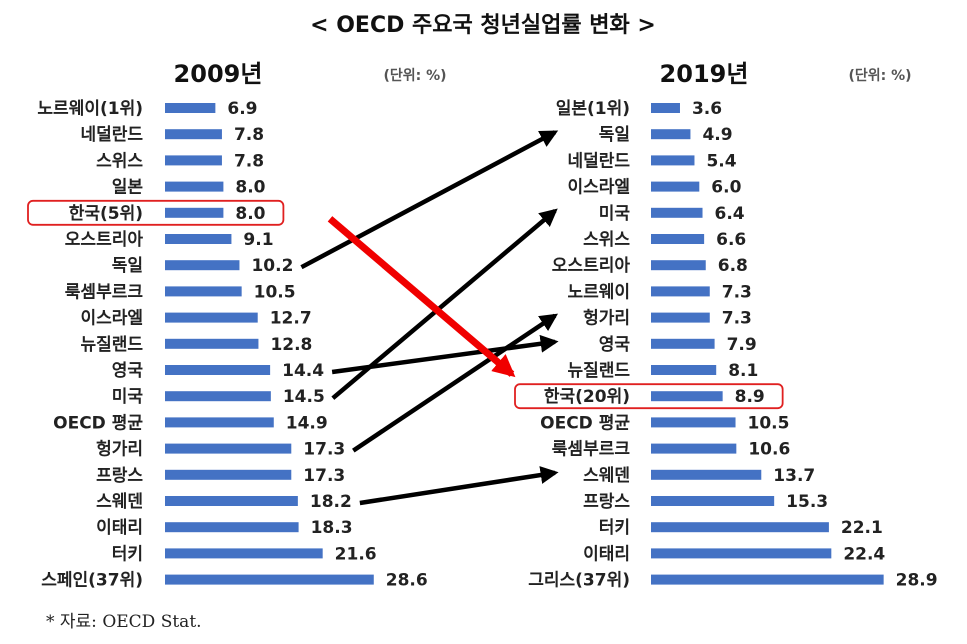 The height and width of the screenshot is (644, 967). What do you see at coordinates (332, 528) in the screenshot?
I see `value-label: 18.3` at bounding box center [332, 528].